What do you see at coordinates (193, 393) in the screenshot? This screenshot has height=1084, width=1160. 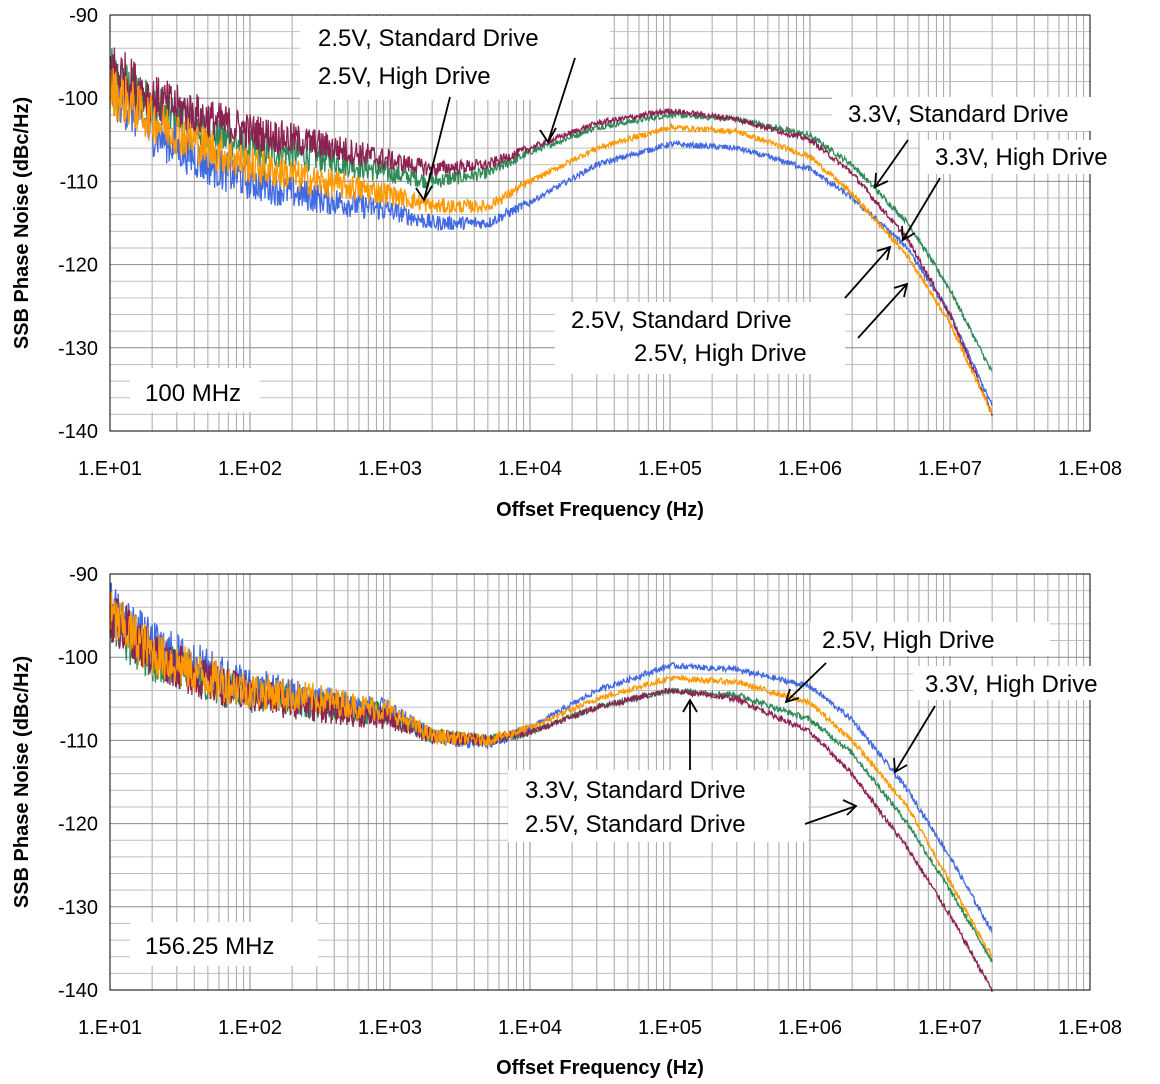 I see `freq-label: 100 MHz` at bounding box center [193, 393].